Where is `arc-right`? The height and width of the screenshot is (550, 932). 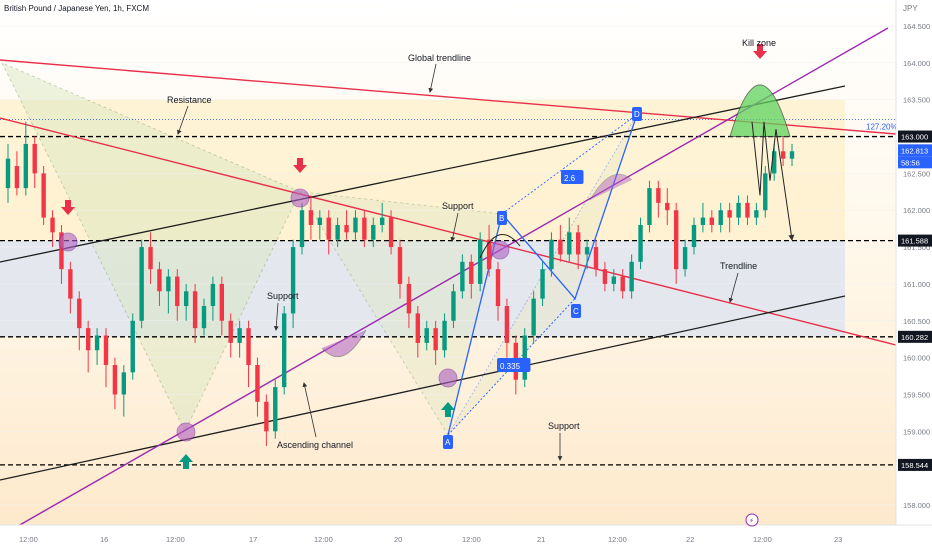
arc-right is located at coordinates (611, 187).